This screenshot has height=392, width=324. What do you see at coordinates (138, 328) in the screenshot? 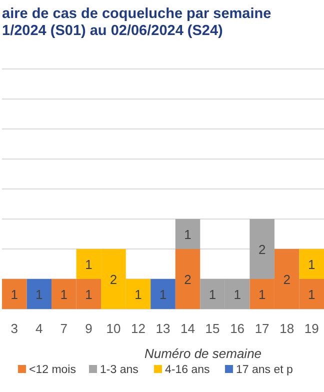
I see `x-tick-label: 12` at bounding box center [138, 328].